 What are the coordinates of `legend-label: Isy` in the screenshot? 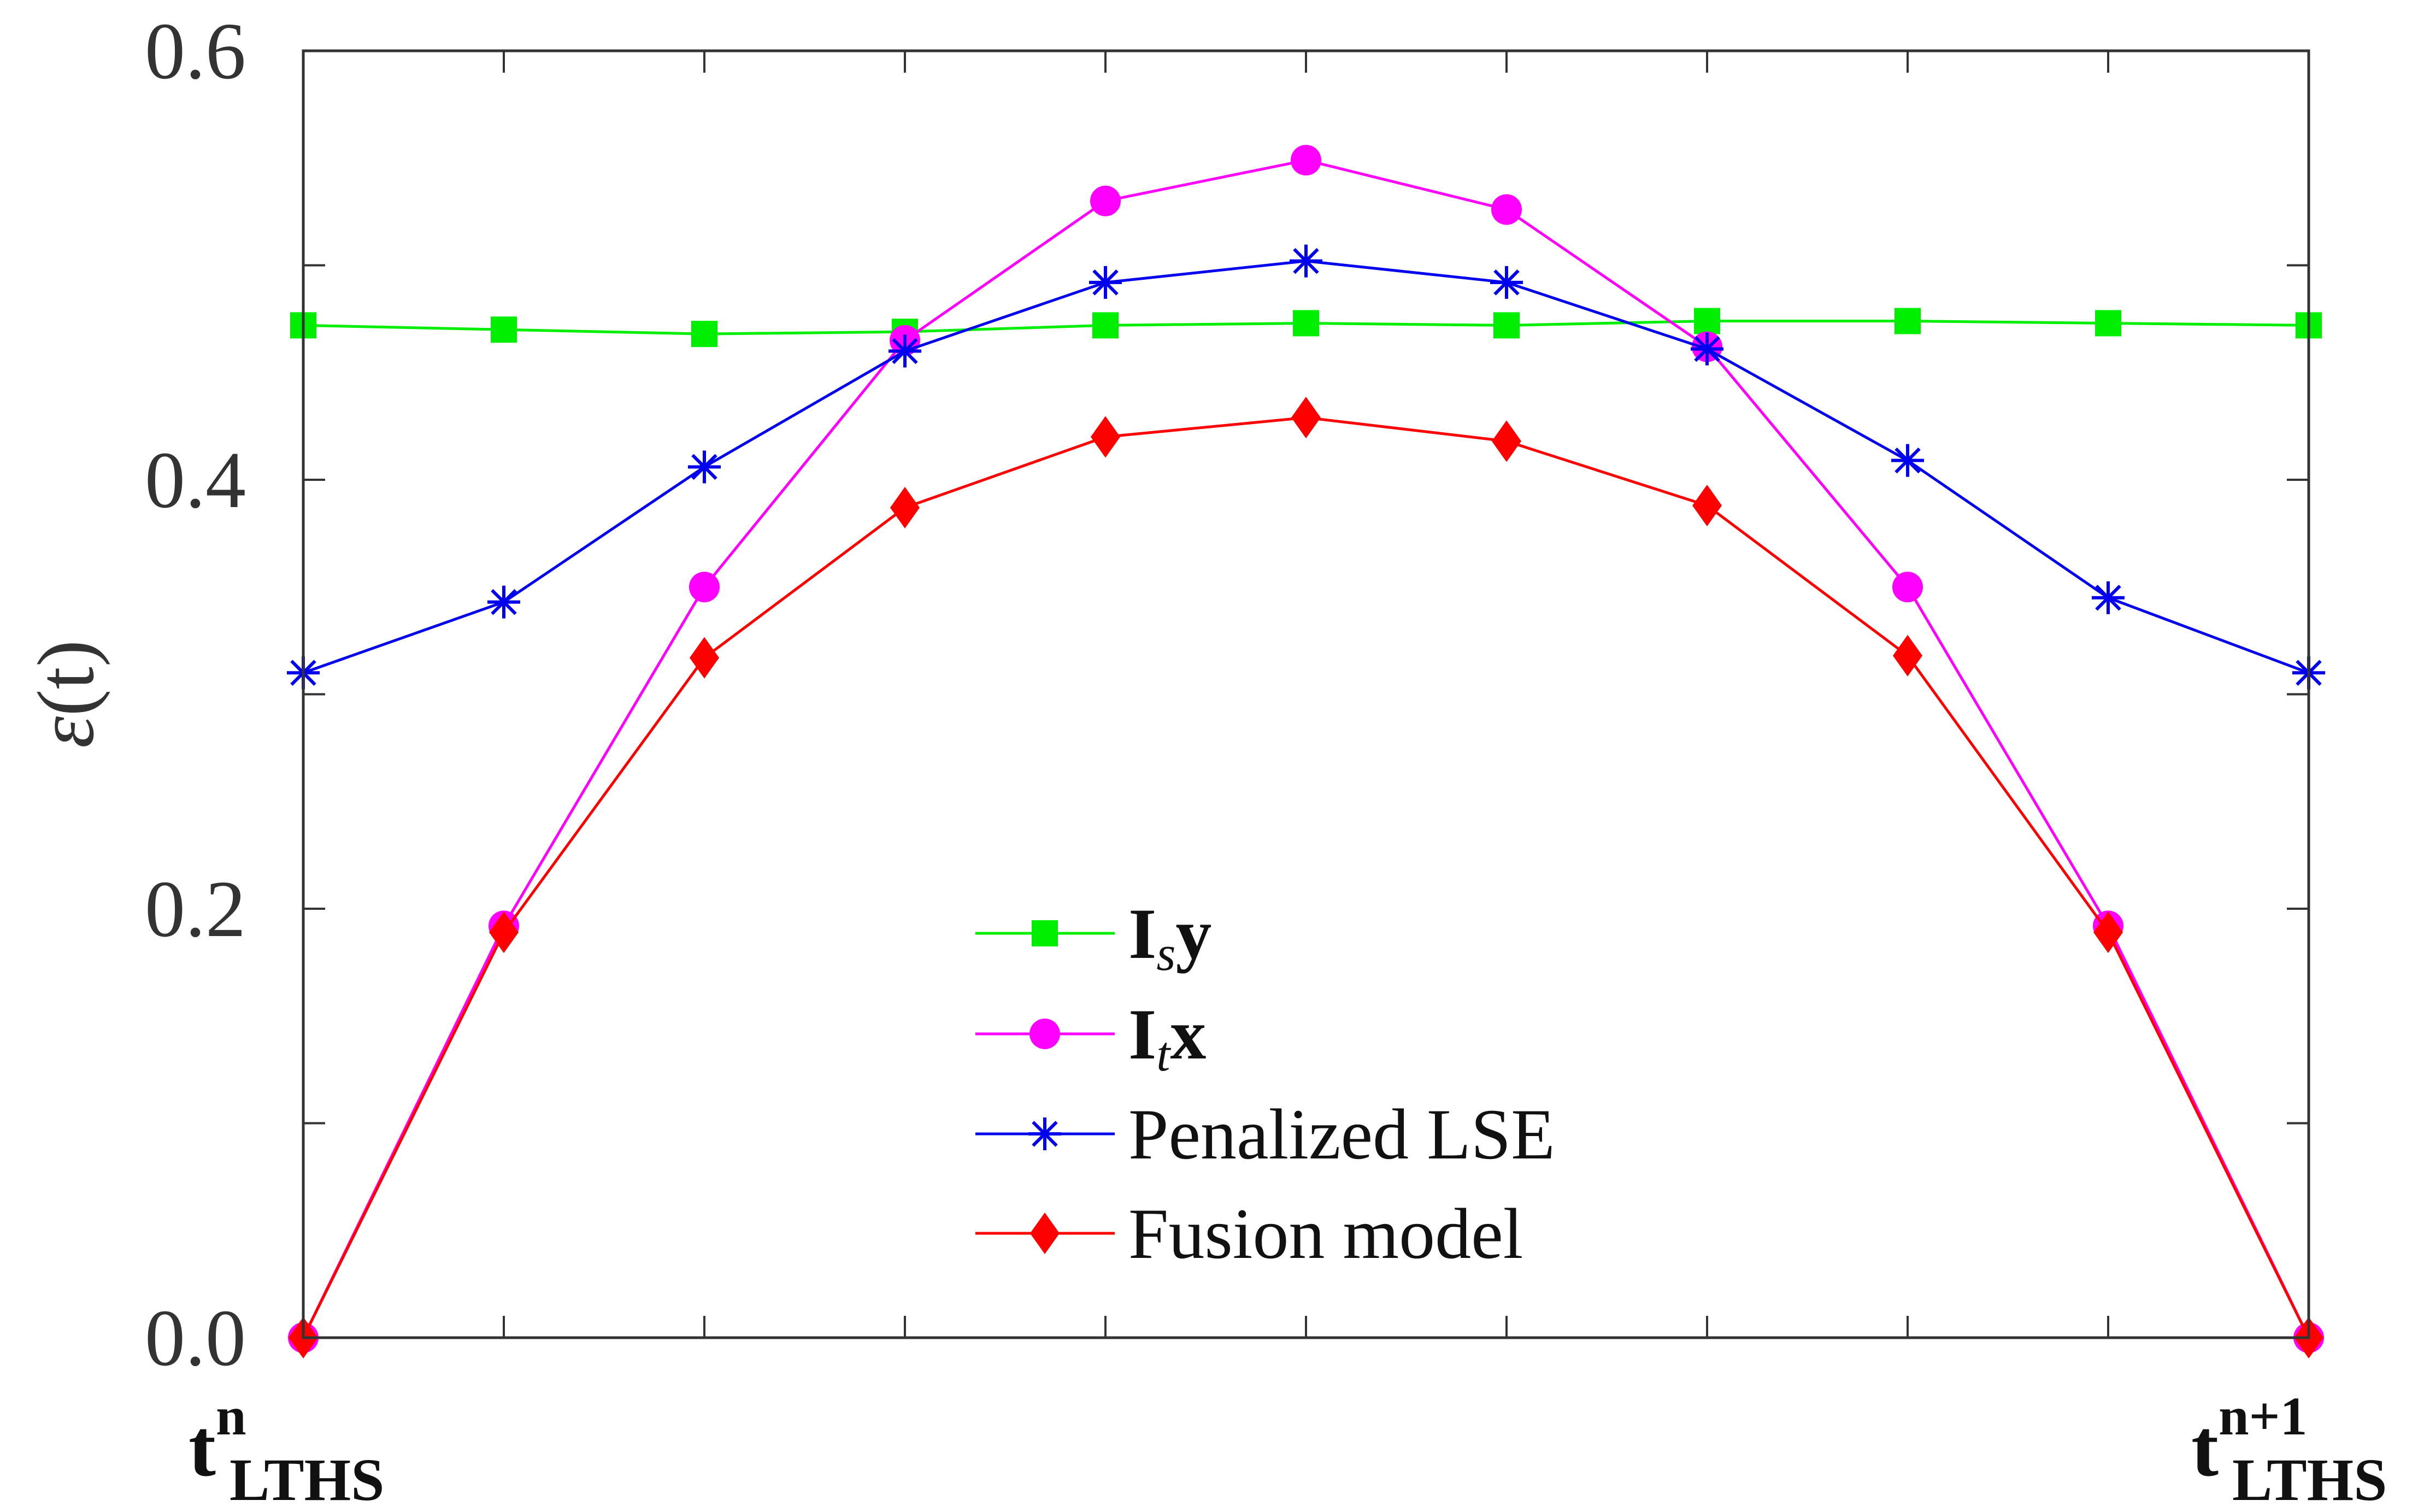 It's located at (1169, 937).